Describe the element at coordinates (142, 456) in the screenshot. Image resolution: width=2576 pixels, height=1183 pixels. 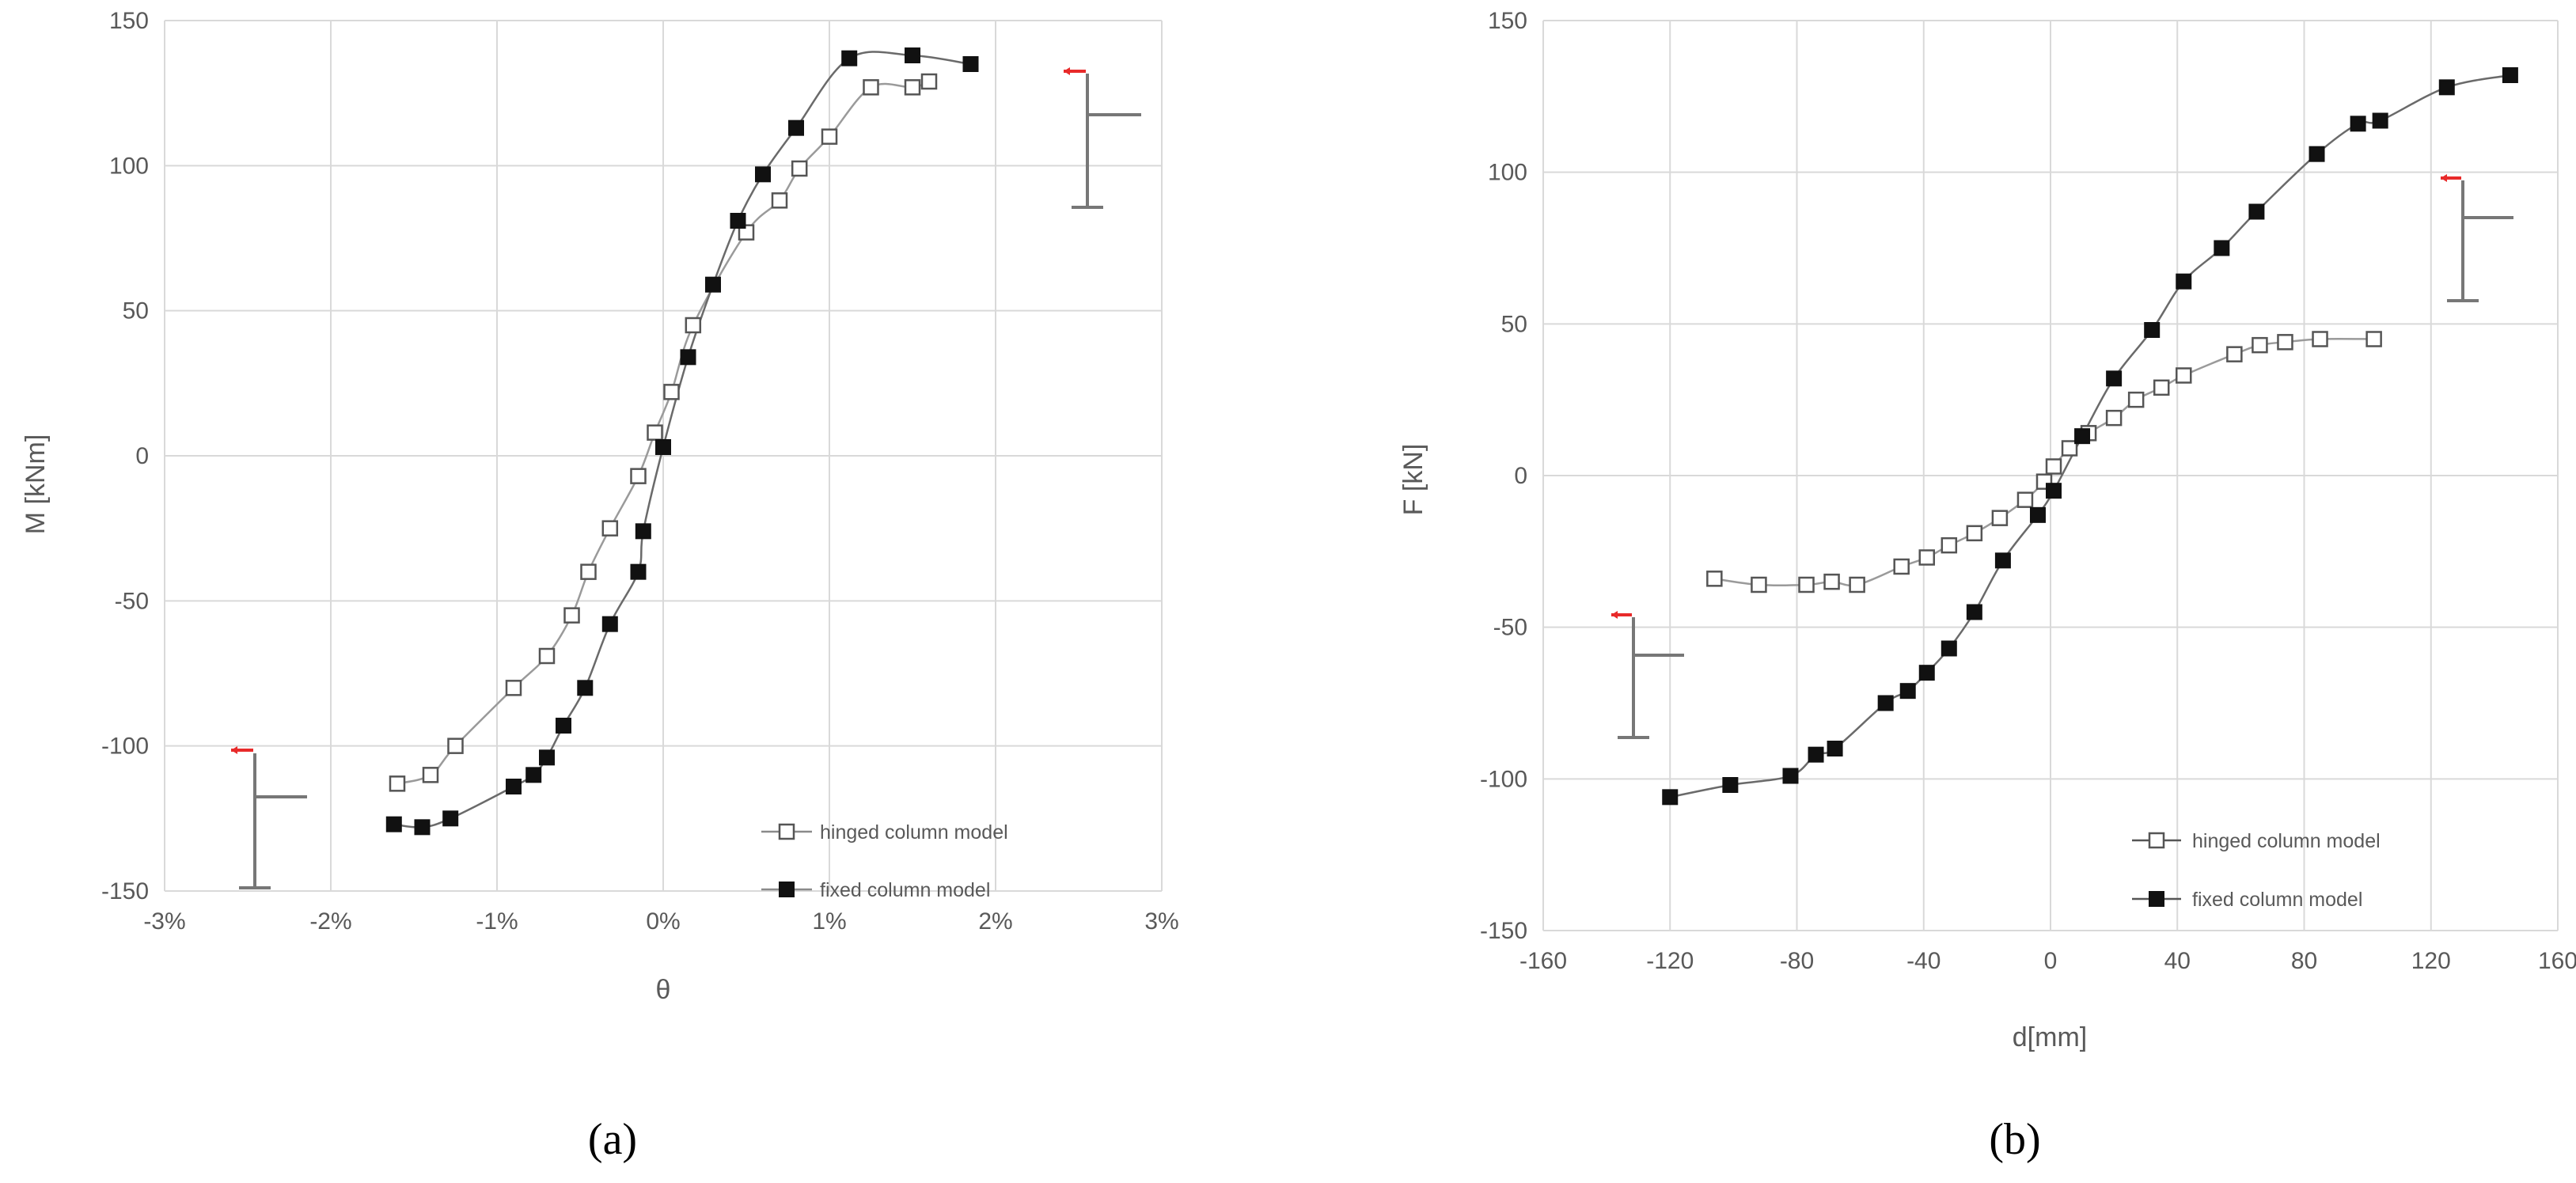
I see `chart-a-y-tick-label: 0` at that location.